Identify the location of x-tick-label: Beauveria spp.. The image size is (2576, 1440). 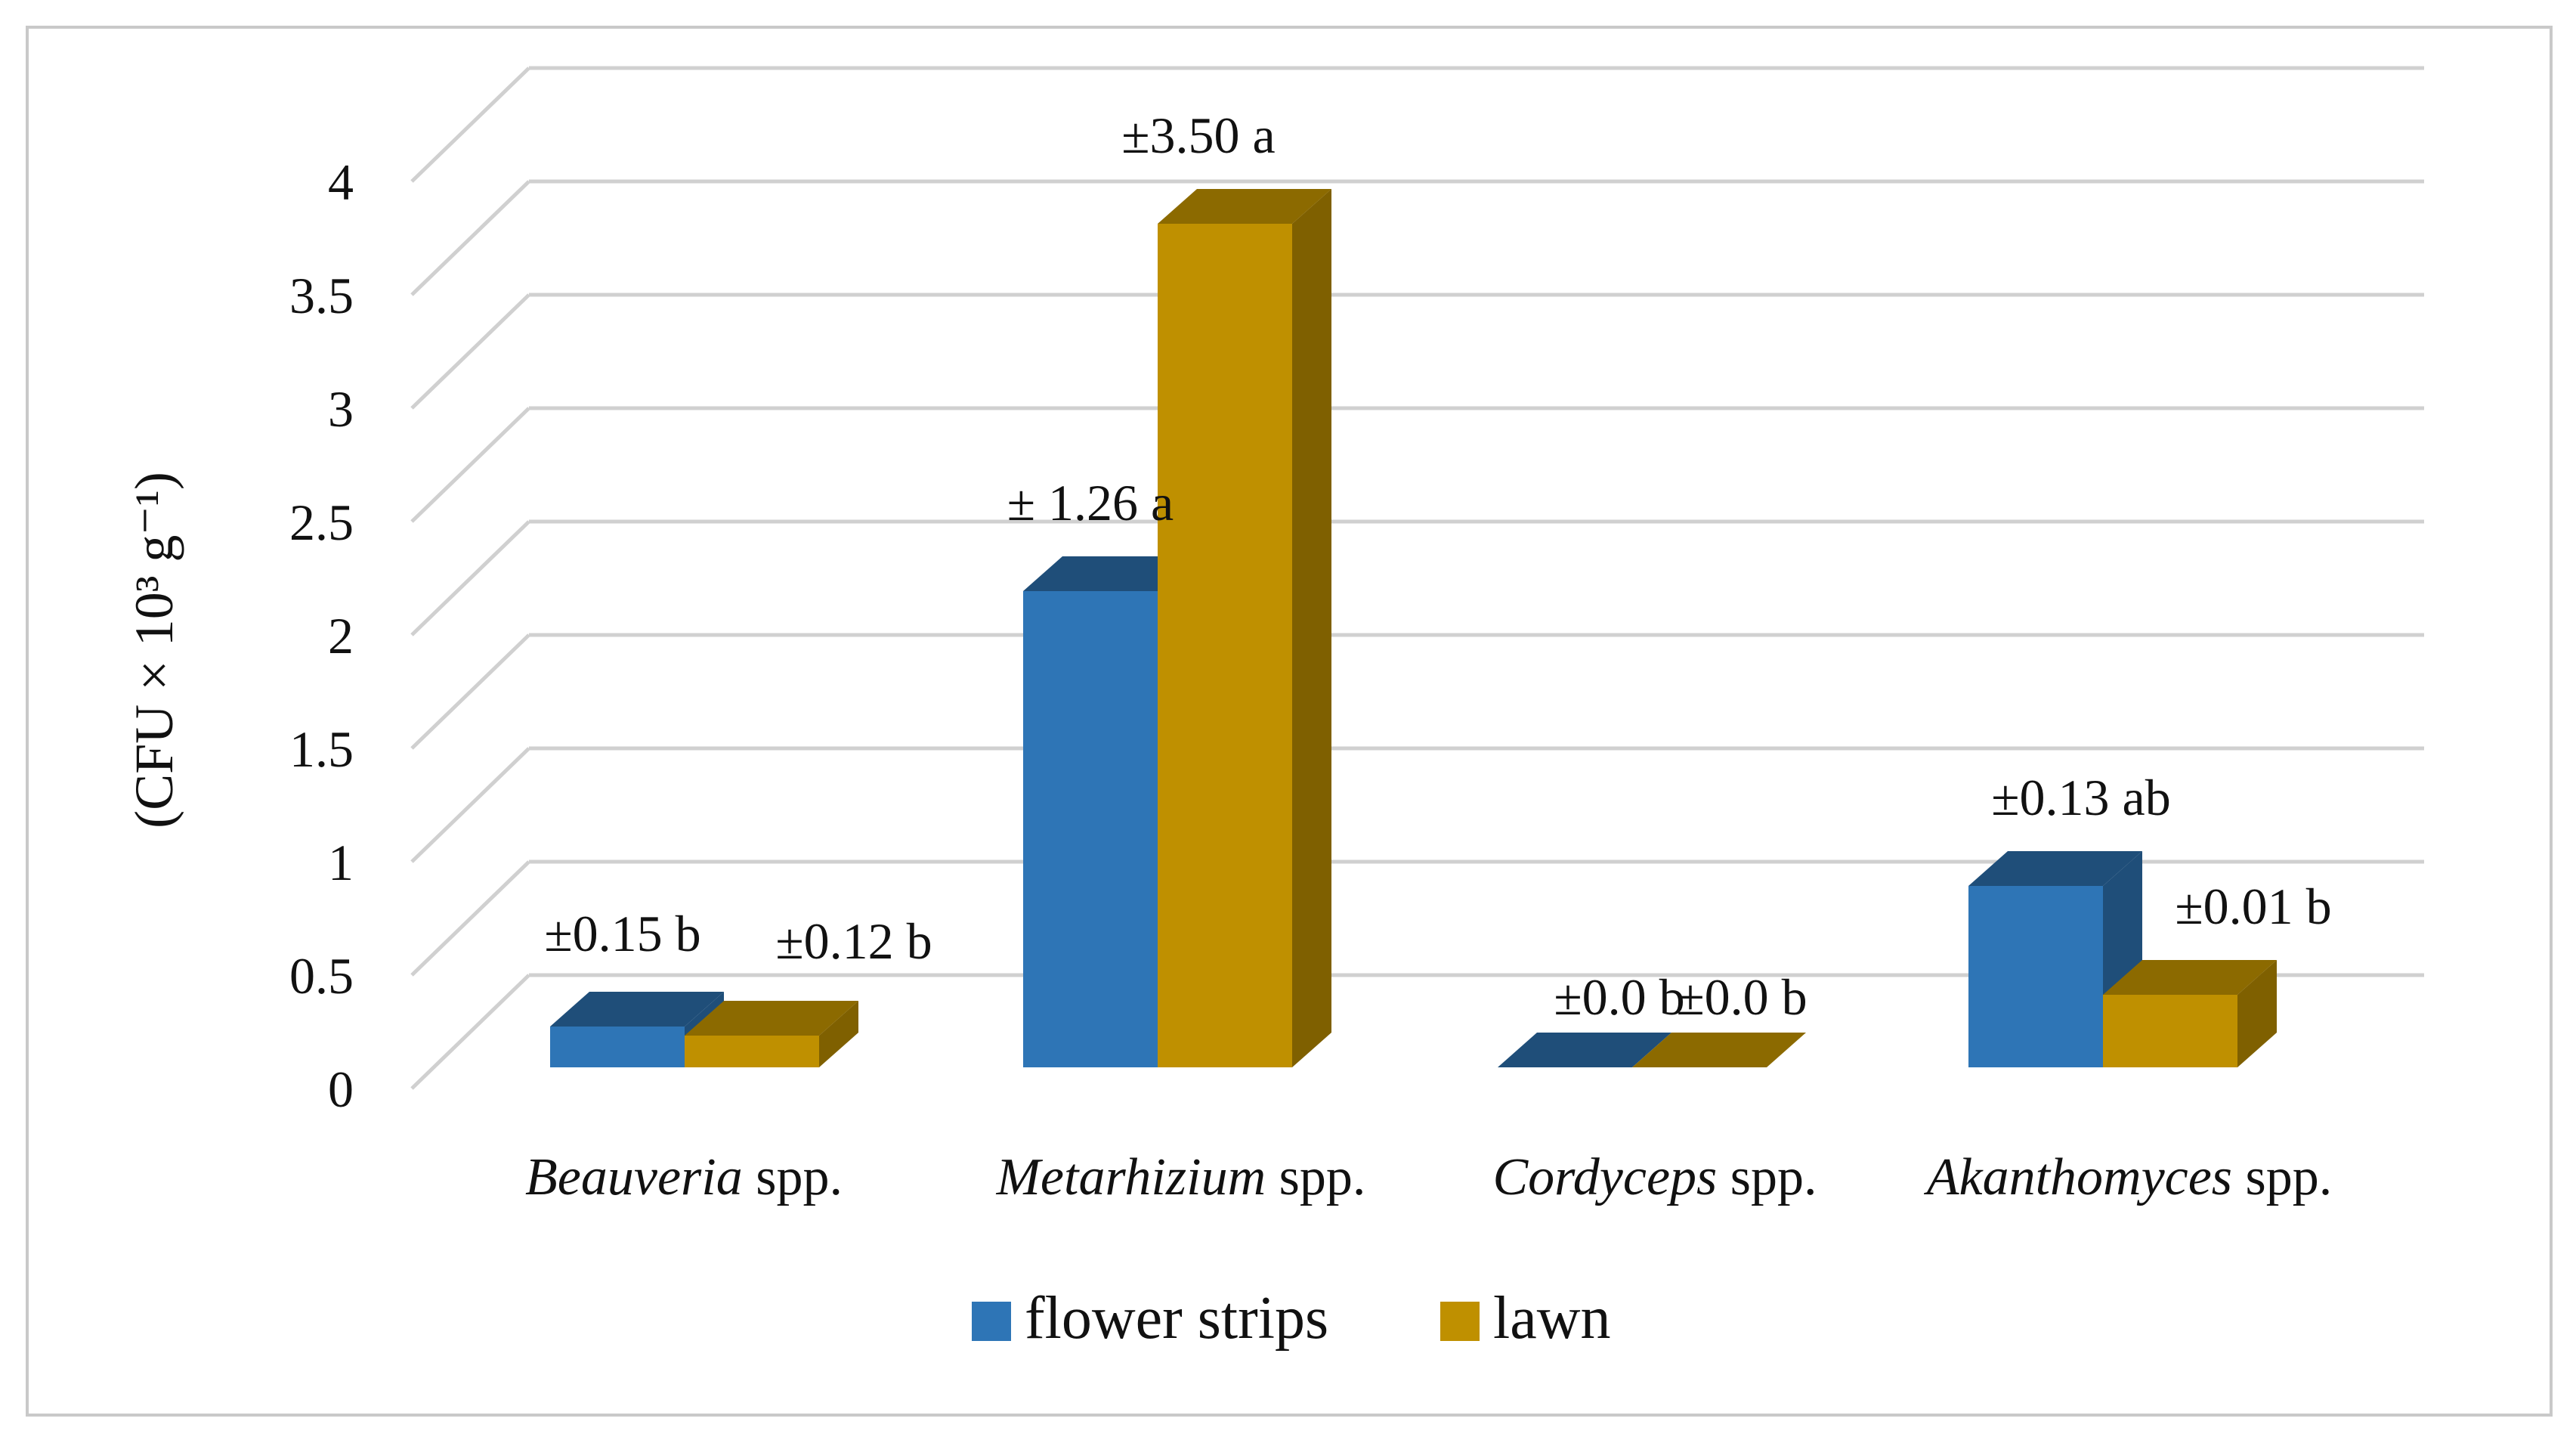
(684, 1177).